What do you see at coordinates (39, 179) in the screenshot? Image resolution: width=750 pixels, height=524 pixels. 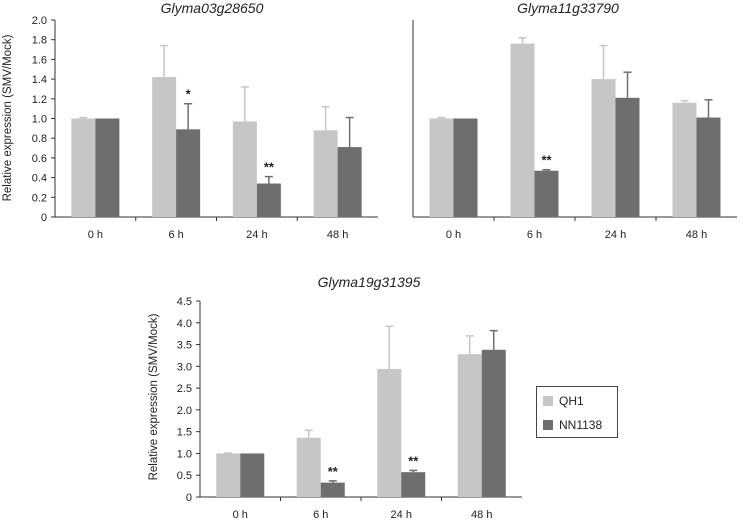 I see `chart-1-ytick-label-2: 0.4` at bounding box center [39, 179].